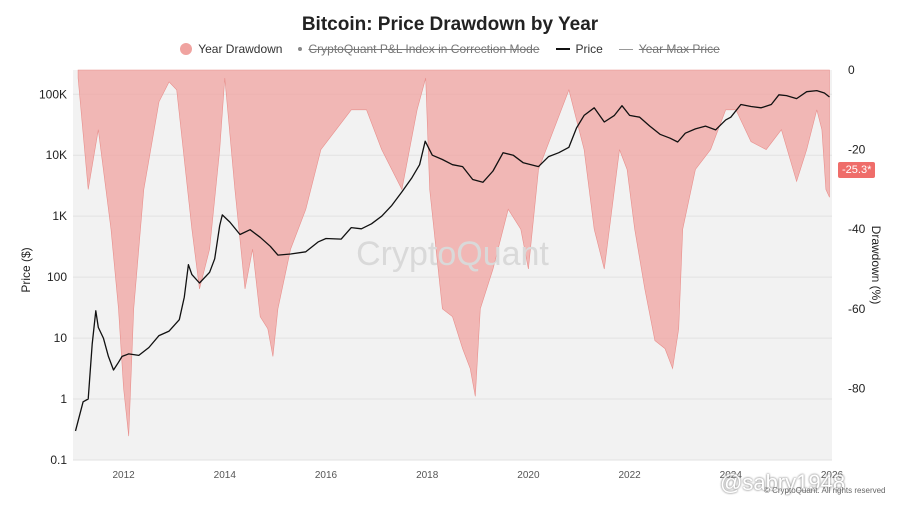 This screenshot has height=506, width=900. I want to click on x-tick-label: 2012, so click(123, 475).